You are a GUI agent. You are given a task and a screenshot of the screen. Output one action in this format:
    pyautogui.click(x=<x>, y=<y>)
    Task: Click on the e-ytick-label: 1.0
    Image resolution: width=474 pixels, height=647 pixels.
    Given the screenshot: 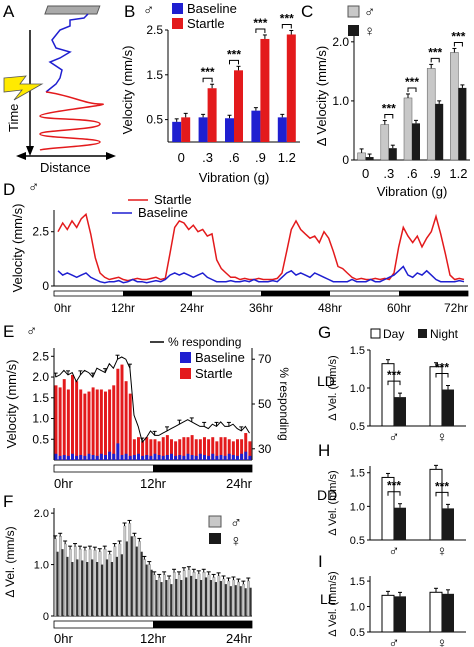 What is the action you would take?
    pyautogui.click(x=40, y=419)
    